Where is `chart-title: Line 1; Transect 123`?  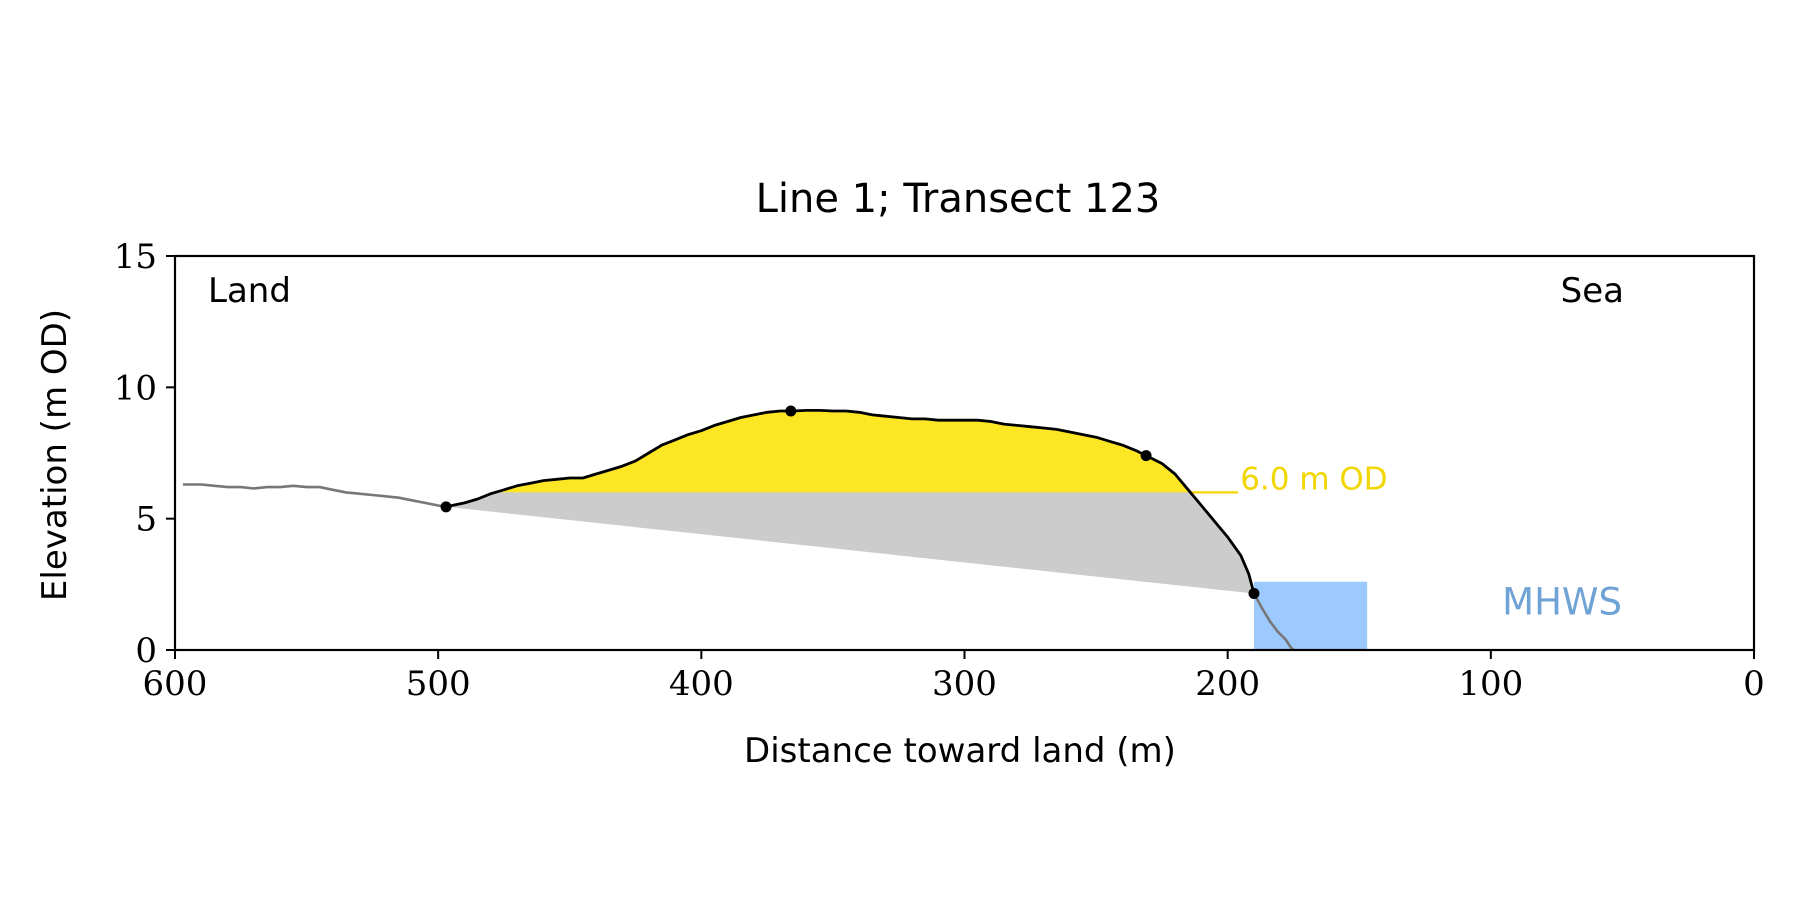
chart-title: Line 1; Transect 123 is located at coordinates (958, 199).